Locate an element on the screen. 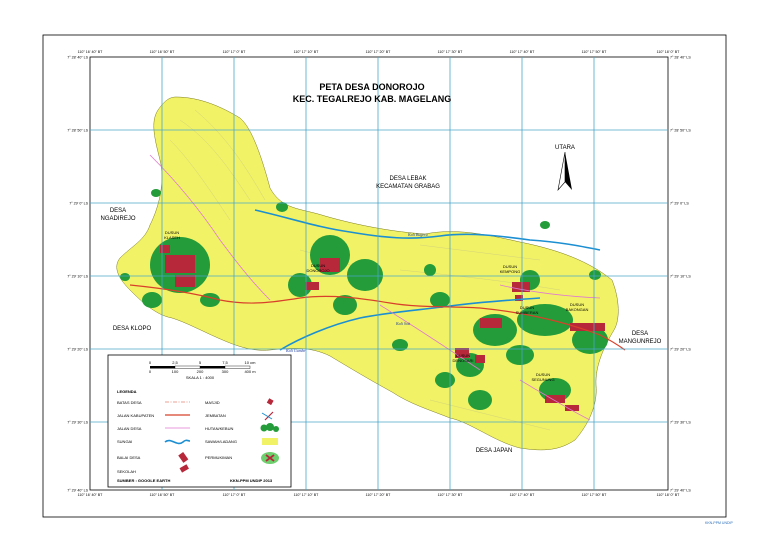  masjid-icon is located at coordinates (270, 402).